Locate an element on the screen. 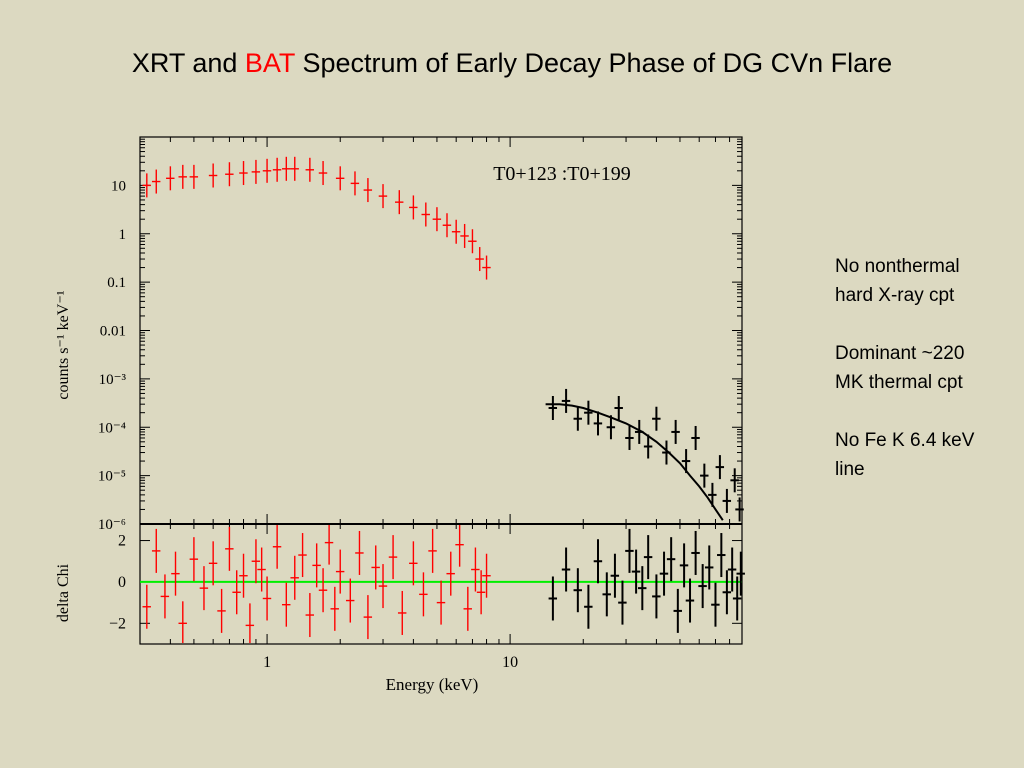 This screenshot has height=768, width=1024. x-tick-label: 1 is located at coordinates (267, 662).